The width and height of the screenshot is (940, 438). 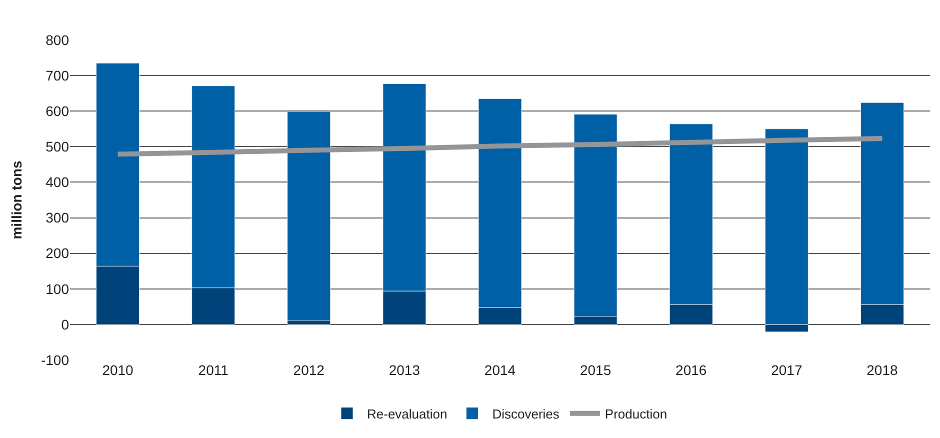 I want to click on x-tick-label: 2017, so click(x=786, y=370).